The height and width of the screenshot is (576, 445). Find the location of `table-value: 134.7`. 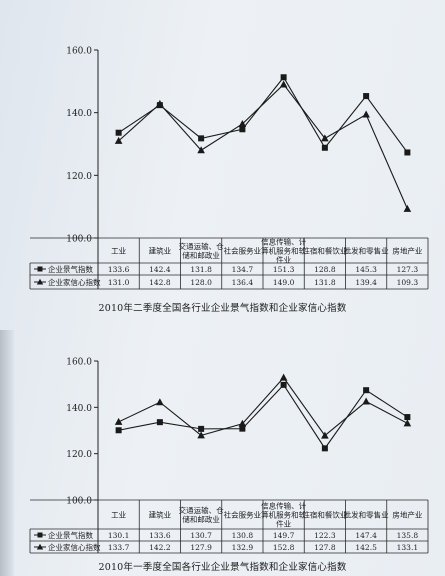

table-value: 134.7 is located at coordinates (243, 269).